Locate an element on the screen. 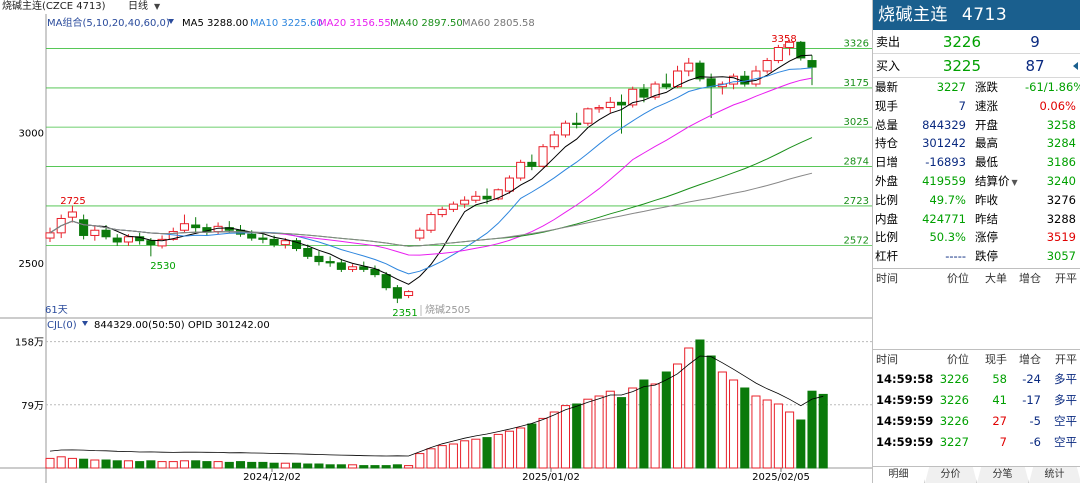 Image resolution: width=1080 pixels, height=483 pixels. stat-value: ----- is located at coordinates (955, 256).